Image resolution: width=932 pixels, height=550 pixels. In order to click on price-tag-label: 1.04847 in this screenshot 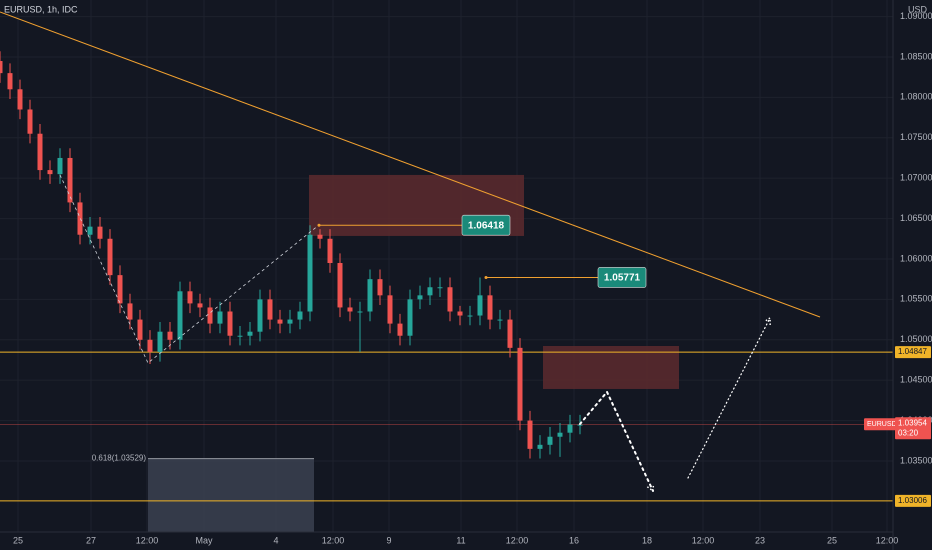, I will do `click(912, 351)`.